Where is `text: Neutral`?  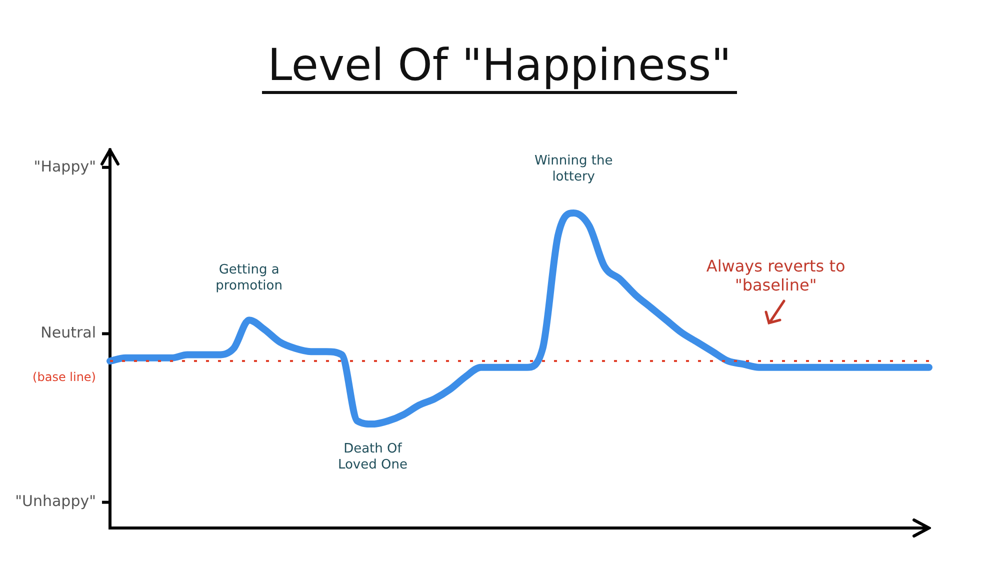
text: Neutral is located at coordinates (68, 333).